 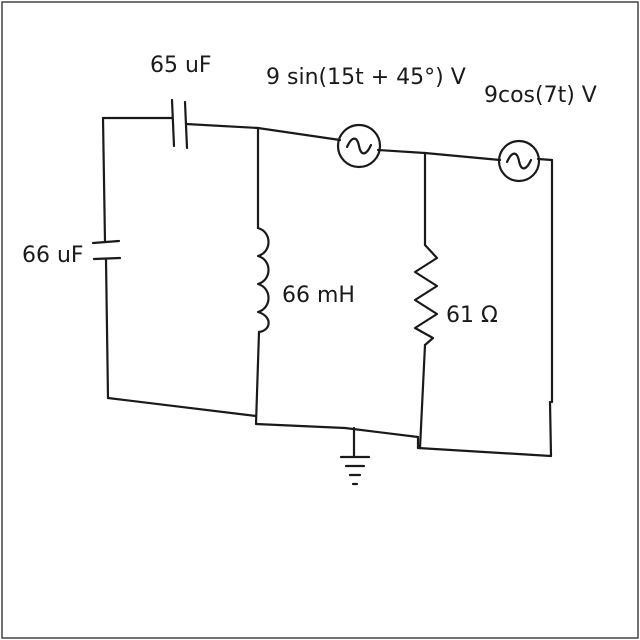 What do you see at coordinates (551, 308) in the screenshot?
I see `wire-right` at bounding box center [551, 308].